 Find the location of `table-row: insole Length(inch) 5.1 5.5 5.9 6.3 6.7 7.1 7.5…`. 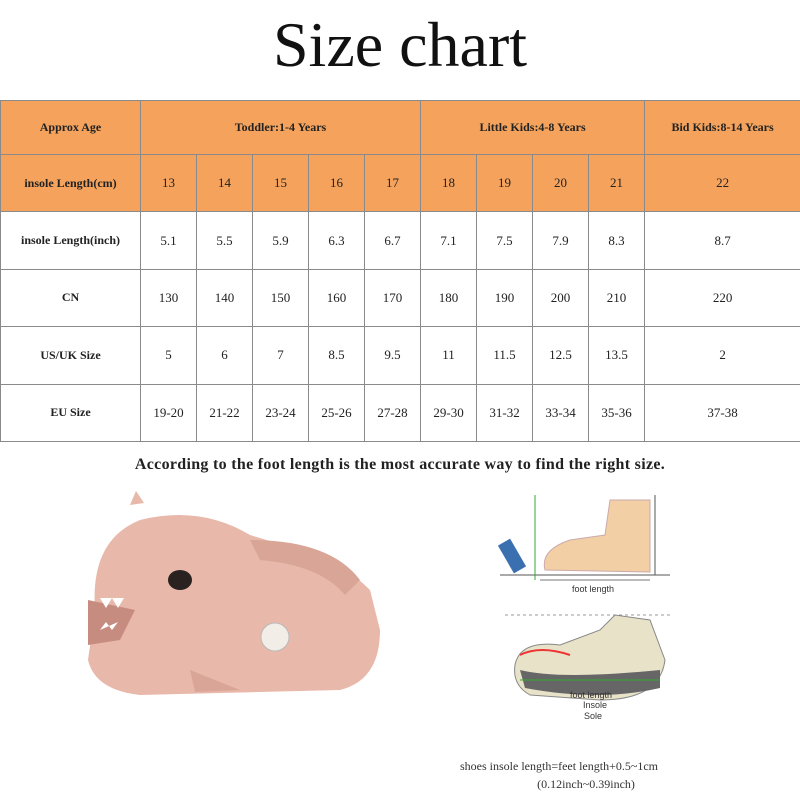

table-row: insole Length(inch) 5.1 5.5 5.9 6.3 6.7 7.1 7.5… is located at coordinates (400, 240).